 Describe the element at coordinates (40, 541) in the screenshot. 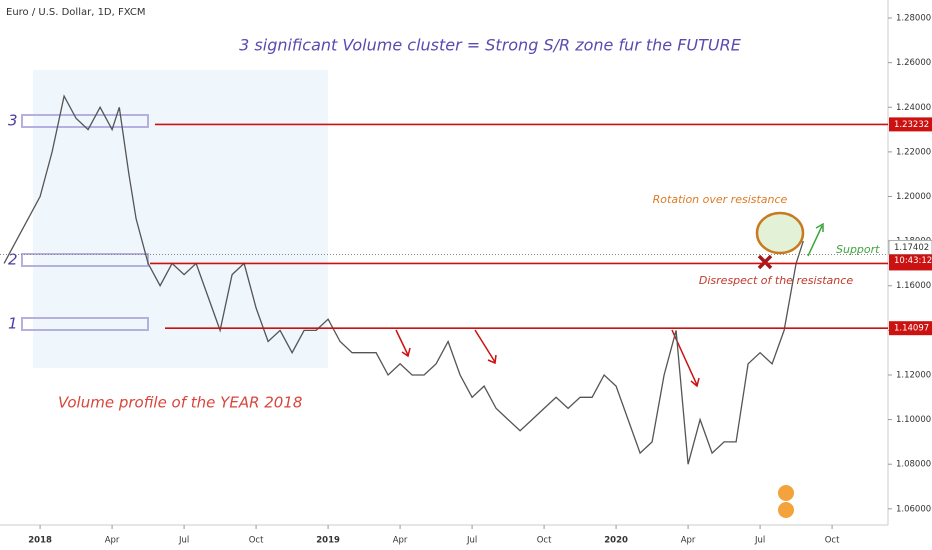

I see `x-tick-label: 2018` at that location.